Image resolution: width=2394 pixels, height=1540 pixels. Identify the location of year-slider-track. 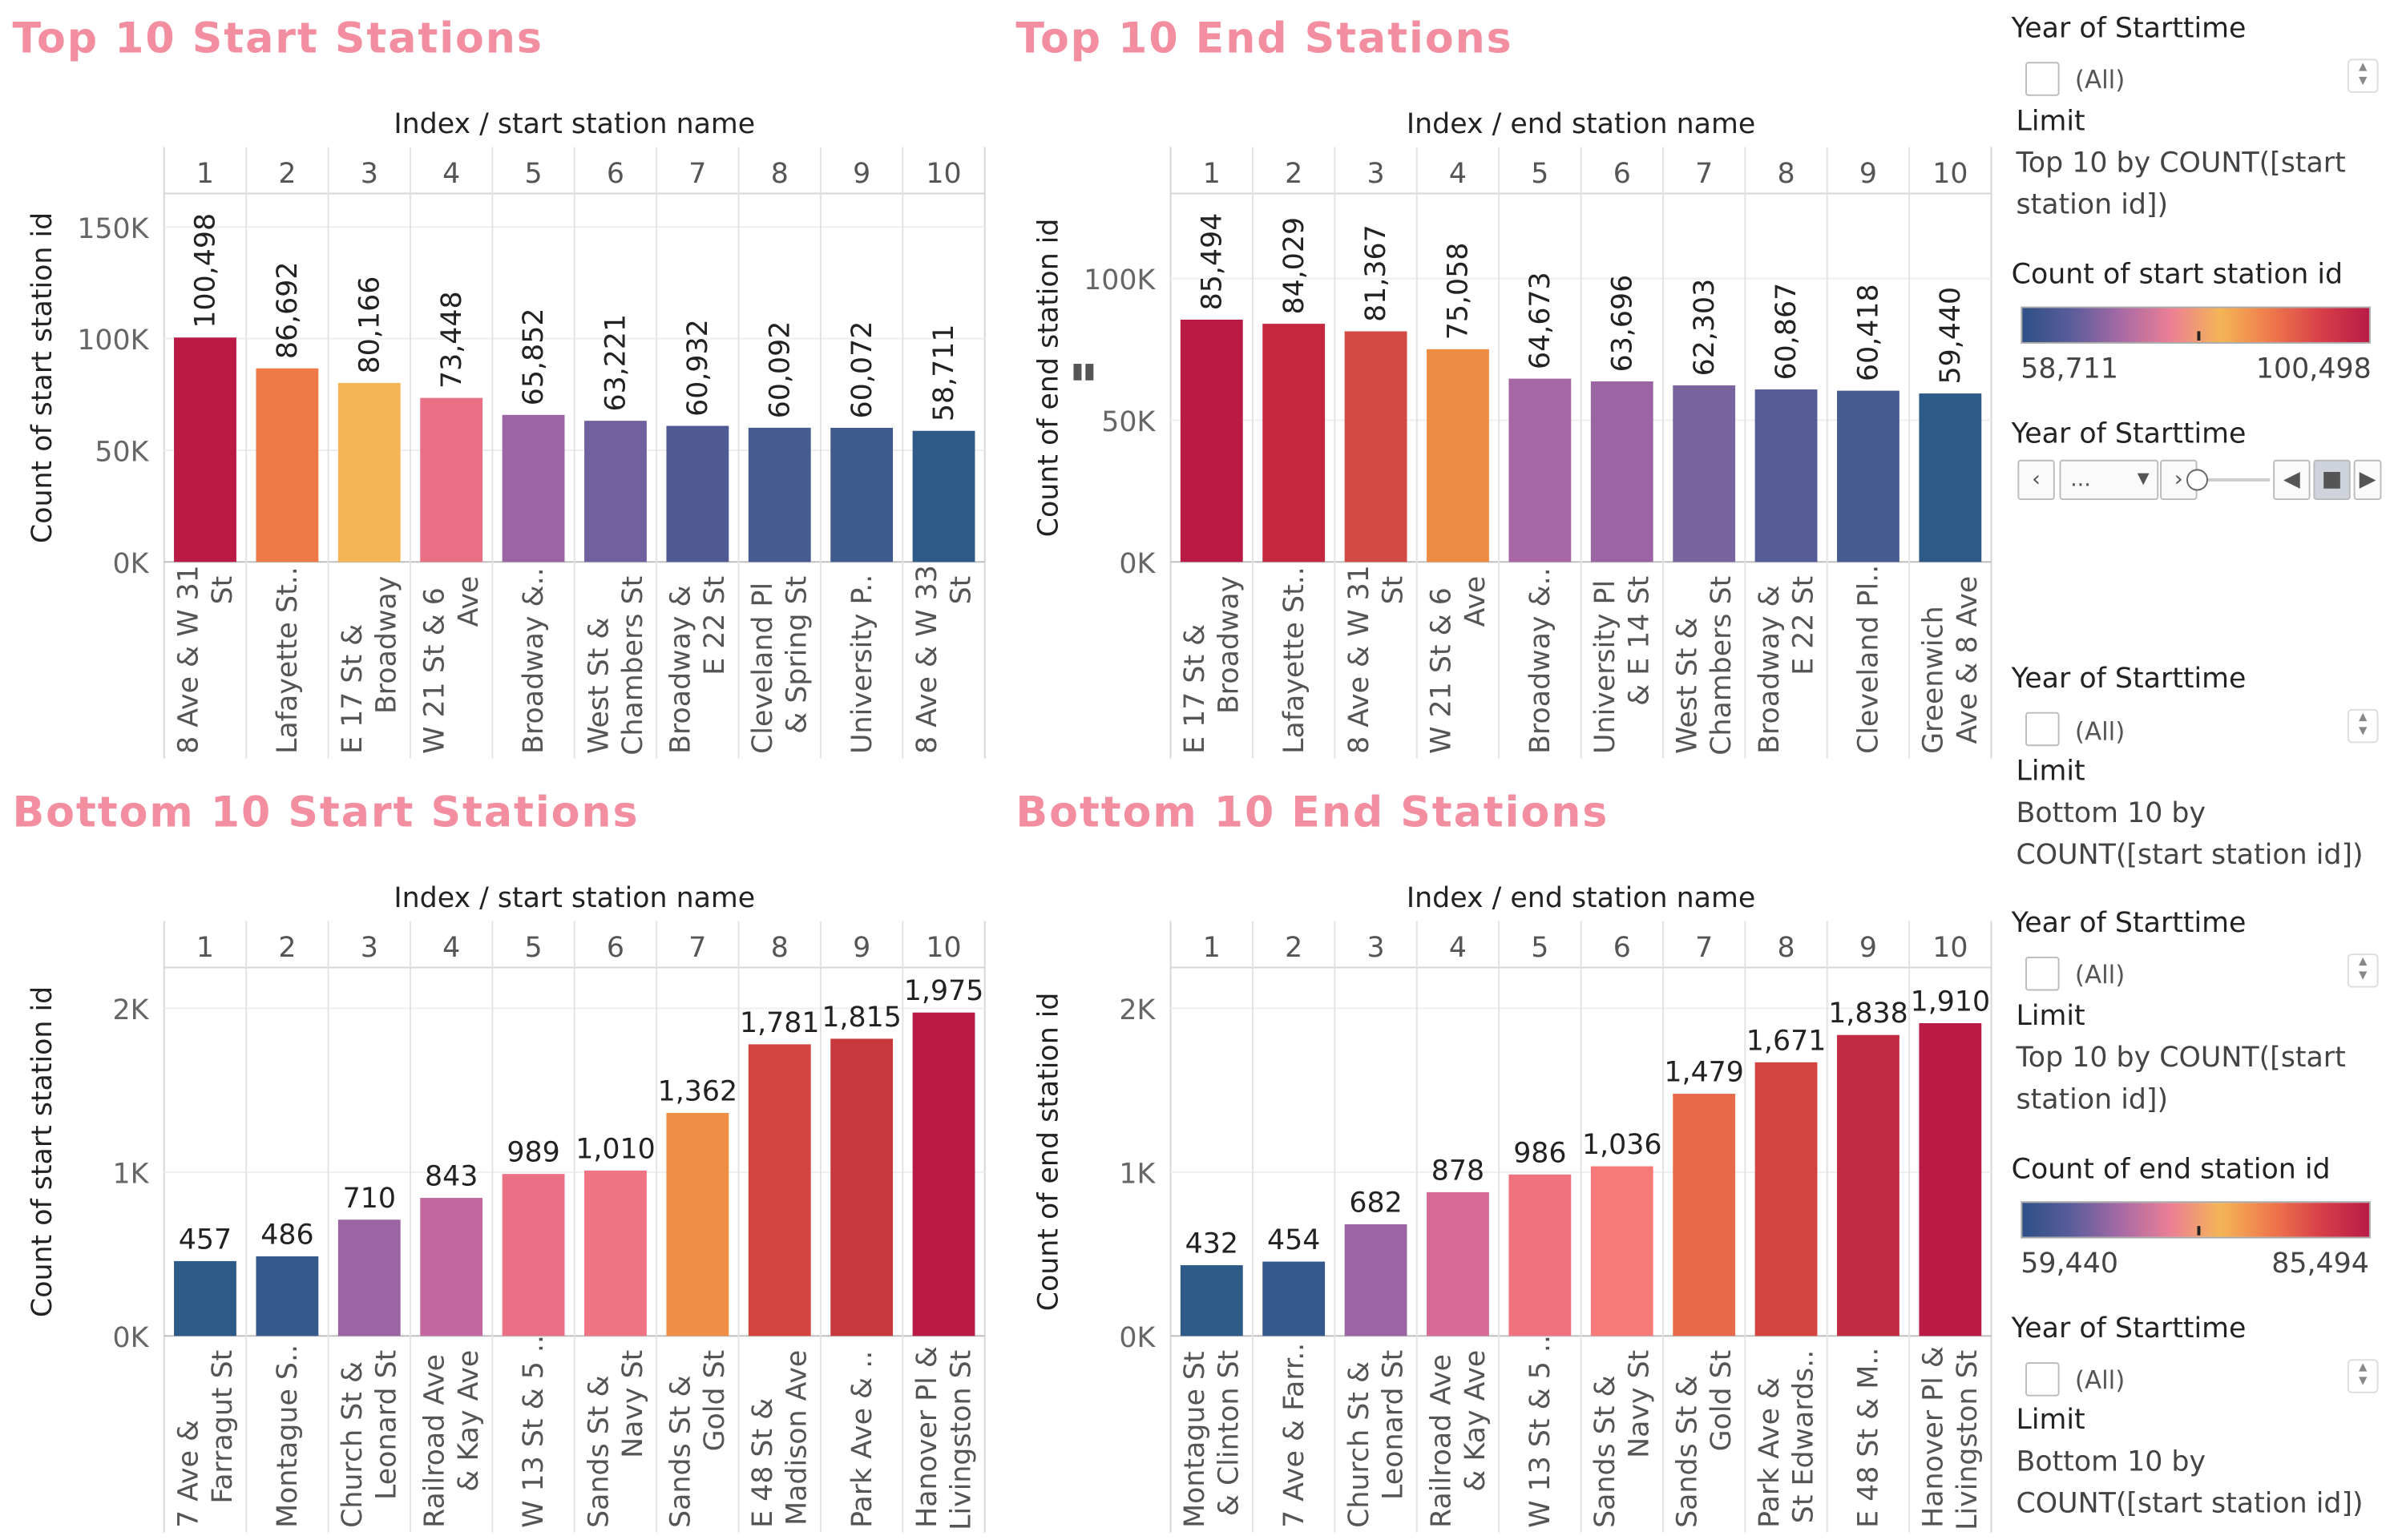
(2236, 480).